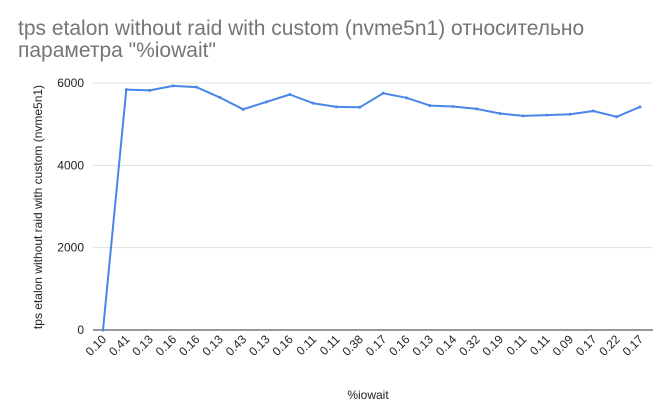  Describe the element at coordinates (469, 345) in the screenshot. I see `x-tick-label: 0.32` at that location.